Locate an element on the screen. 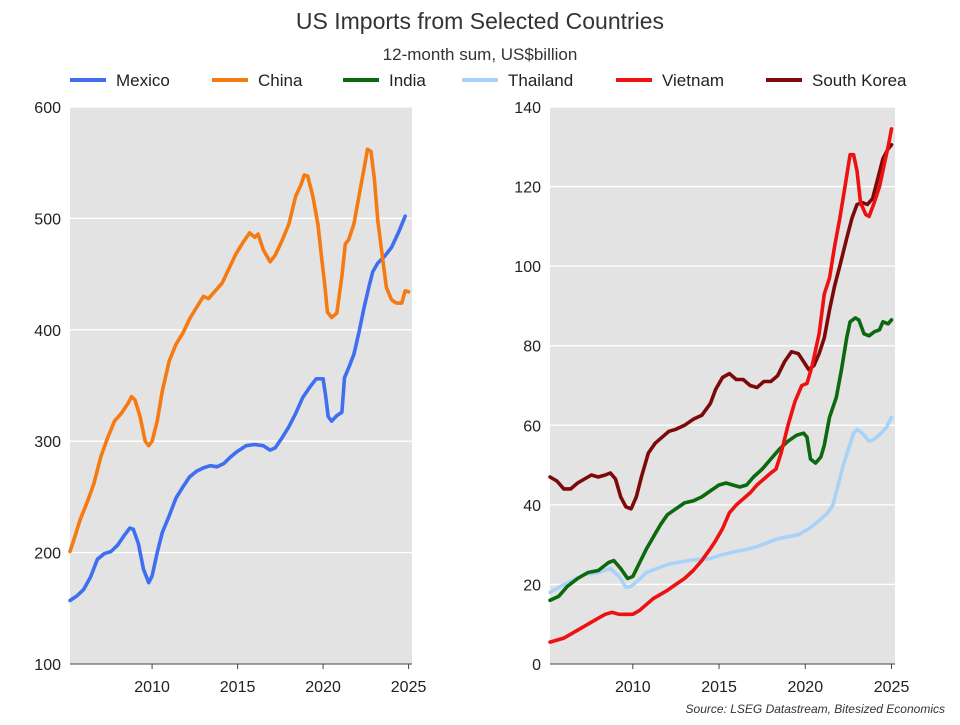 The width and height of the screenshot is (960, 725). left-y-tick-label: 300 is located at coordinates (47, 442).